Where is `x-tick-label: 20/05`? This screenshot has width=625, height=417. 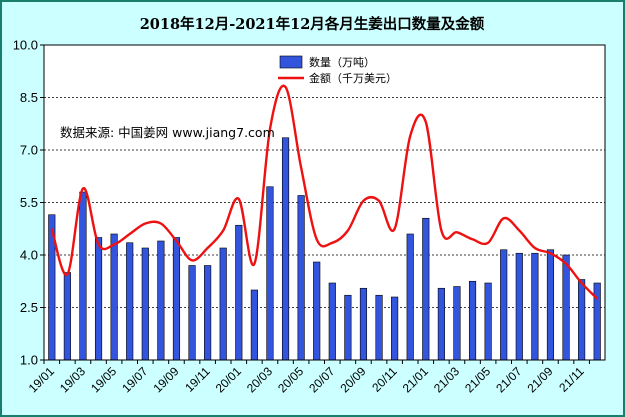 x-tick-label: 20/05 is located at coordinates (290, 379).